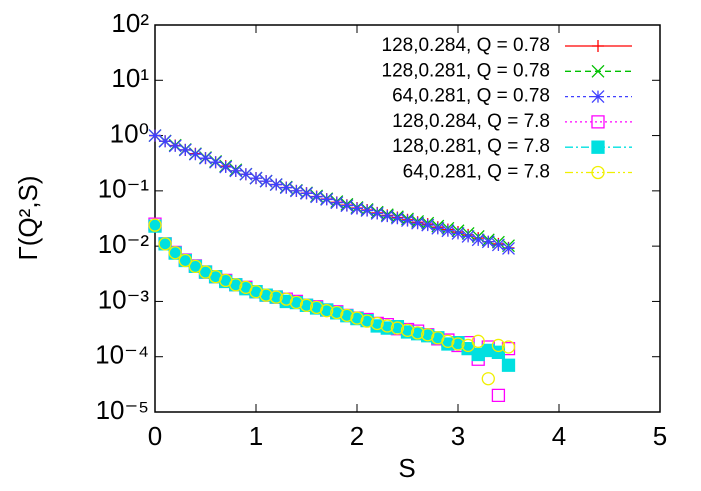  I want to click on legend-label: 64,0.281, Q = 0.78, so click(471, 96).